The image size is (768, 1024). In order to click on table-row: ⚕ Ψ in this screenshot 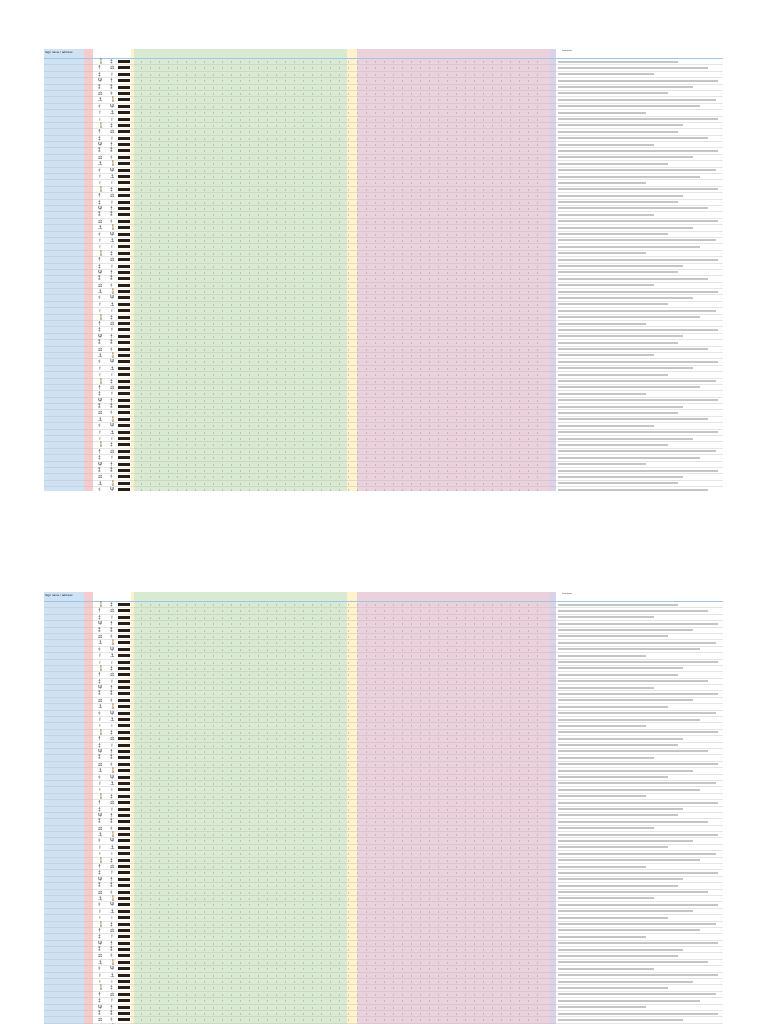, I will do `click(383, 362)`.